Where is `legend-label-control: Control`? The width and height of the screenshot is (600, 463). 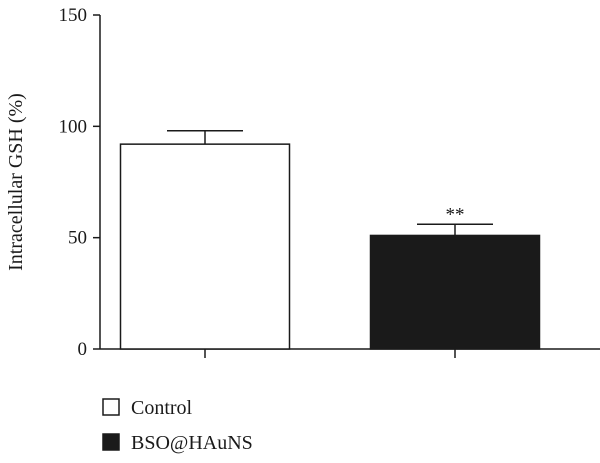 legend-label-control: Control is located at coordinates (162, 408).